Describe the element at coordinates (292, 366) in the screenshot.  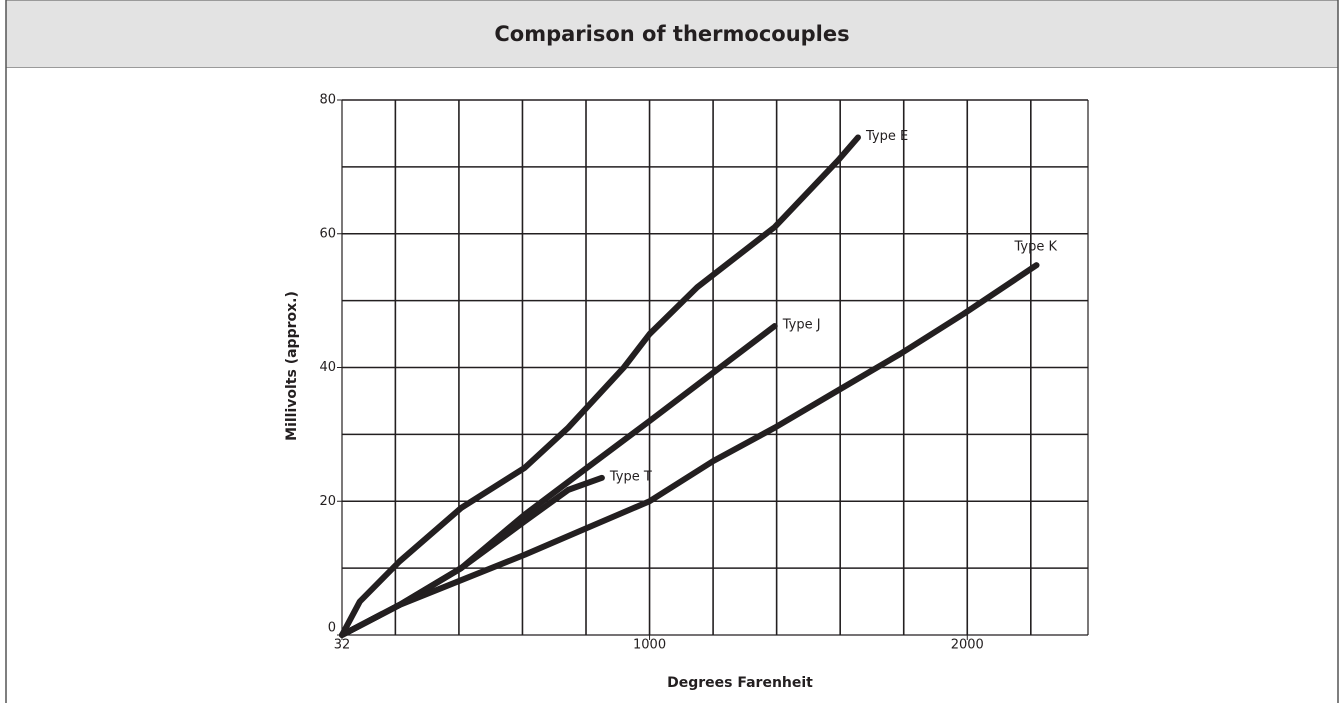
I see `y-axis-label: Millivolts (approx.)` at that location.